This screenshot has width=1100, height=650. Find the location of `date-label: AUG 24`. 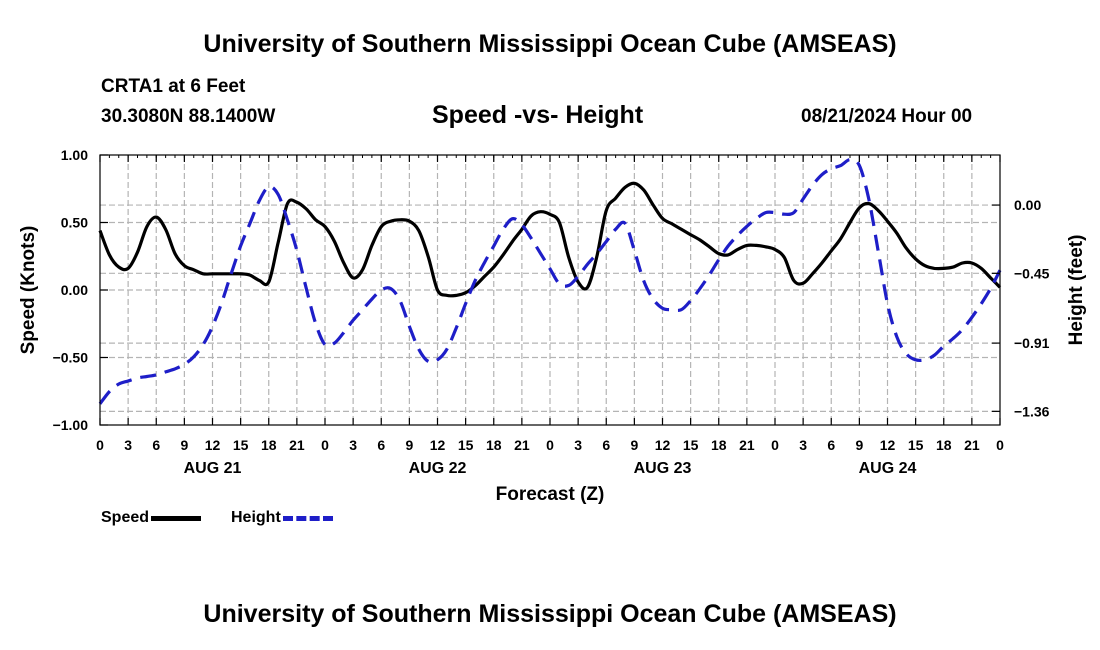

date-label: AUG 24 is located at coordinates (888, 468).